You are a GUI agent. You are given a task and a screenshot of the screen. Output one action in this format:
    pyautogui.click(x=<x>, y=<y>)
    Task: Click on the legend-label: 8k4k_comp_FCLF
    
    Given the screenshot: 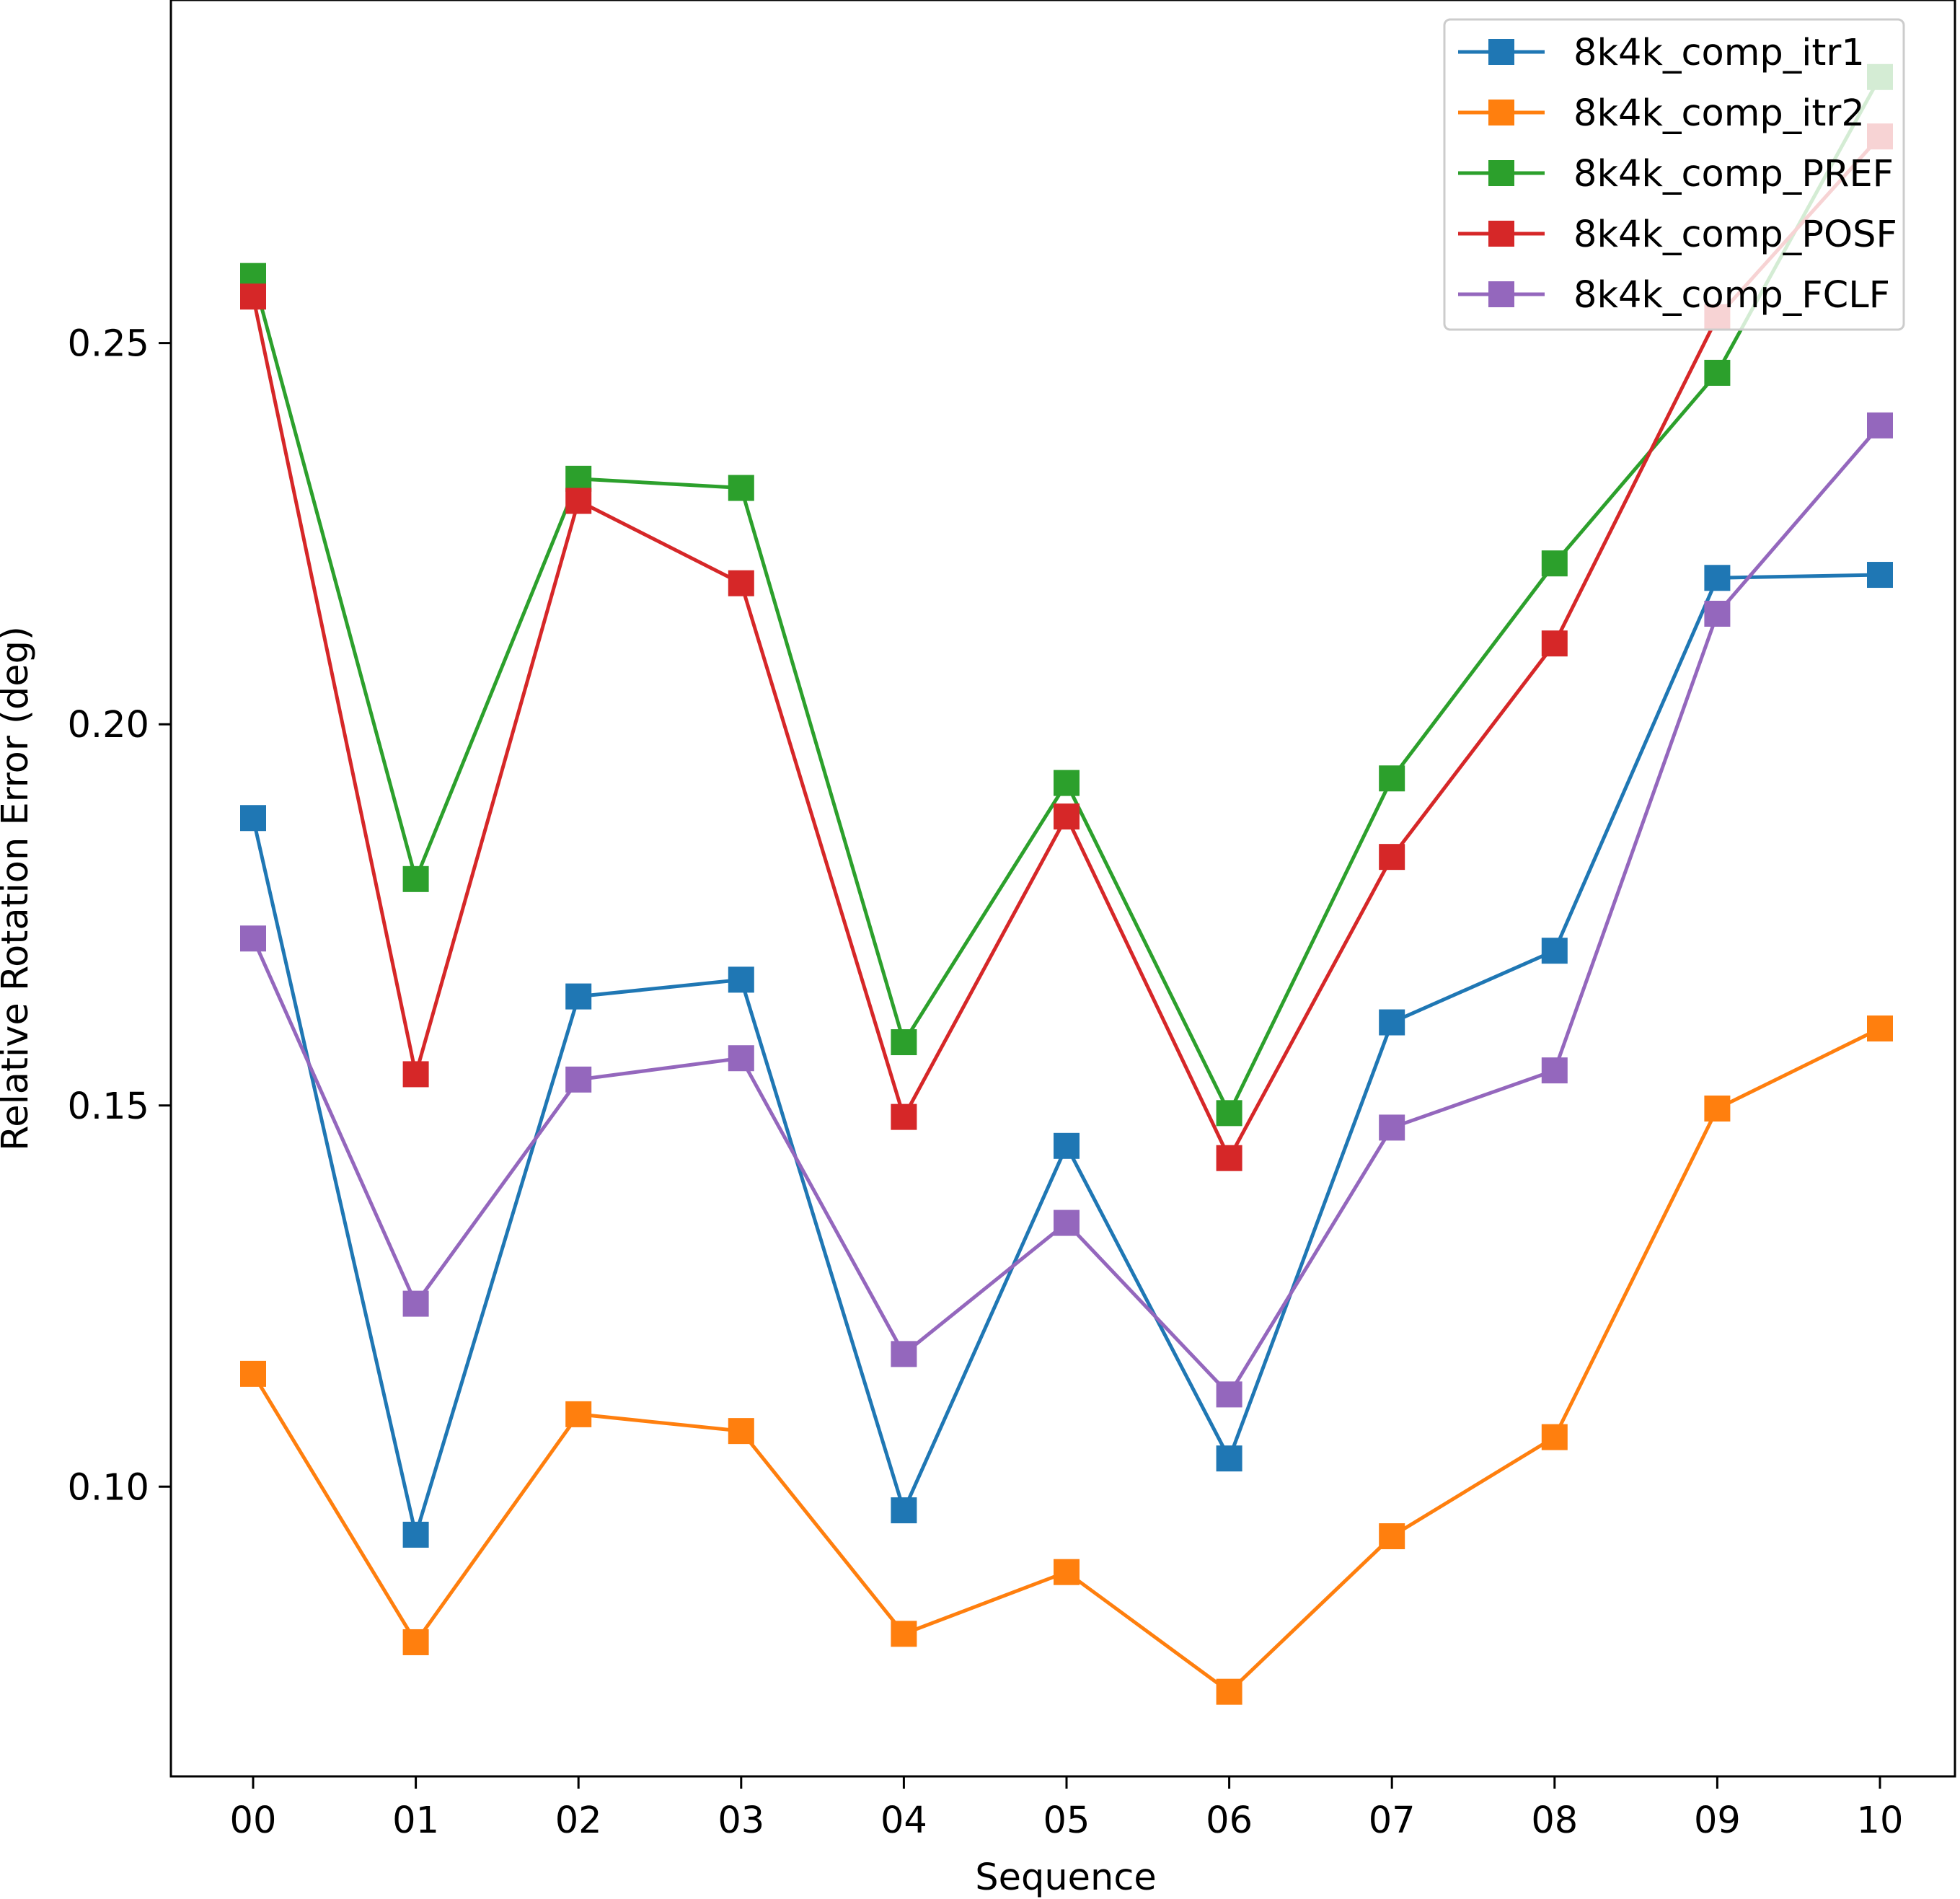 What is the action you would take?
    pyautogui.click(x=1731, y=295)
    